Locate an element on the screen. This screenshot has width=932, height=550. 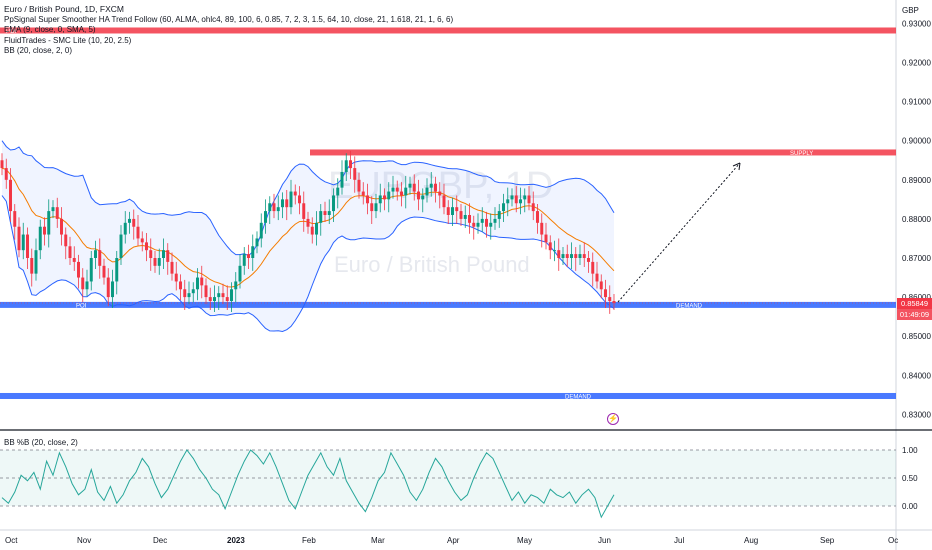
bb-percent-b-line is located at coordinates (308, 484).